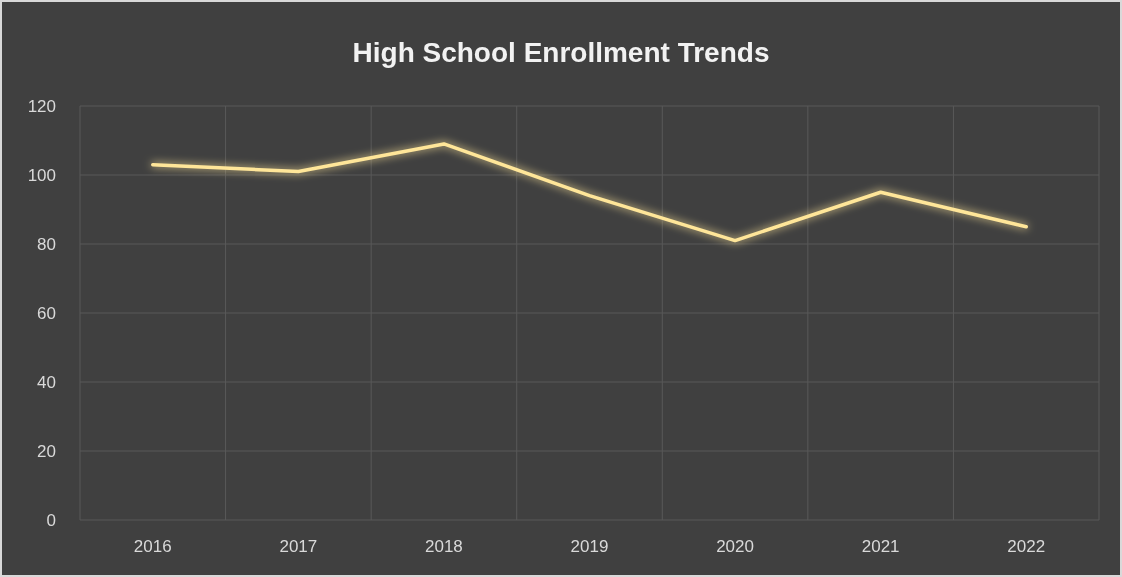 The height and width of the screenshot is (577, 1122). What do you see at coordinates (735, 546) in the screenshot?
I see `x-tick-label: 2020` at bounding box center [735, 546].